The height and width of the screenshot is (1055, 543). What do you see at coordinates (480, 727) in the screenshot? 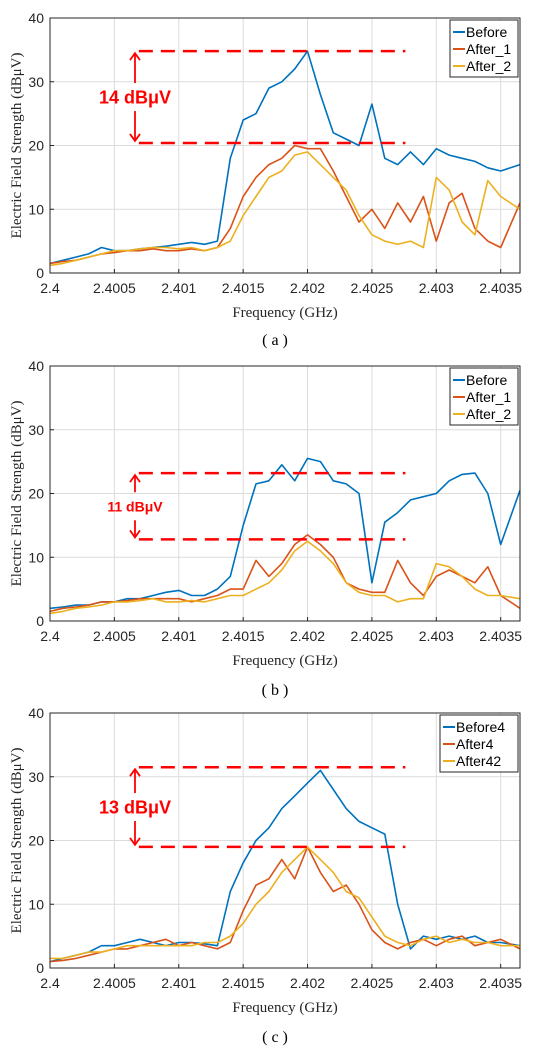
I see `legend-entry: Before4` at bounding box center [480, 727].